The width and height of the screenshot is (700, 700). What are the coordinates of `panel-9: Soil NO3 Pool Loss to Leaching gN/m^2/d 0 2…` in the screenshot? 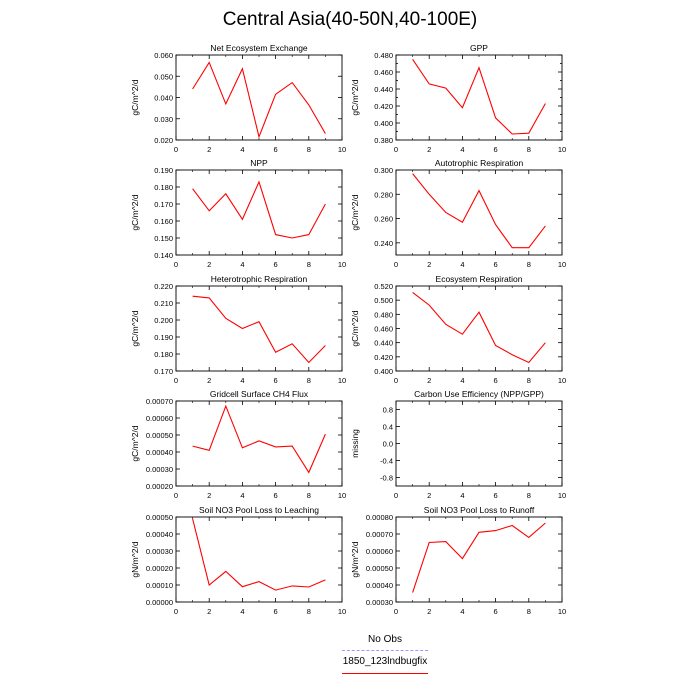 It's located at (238, 560).